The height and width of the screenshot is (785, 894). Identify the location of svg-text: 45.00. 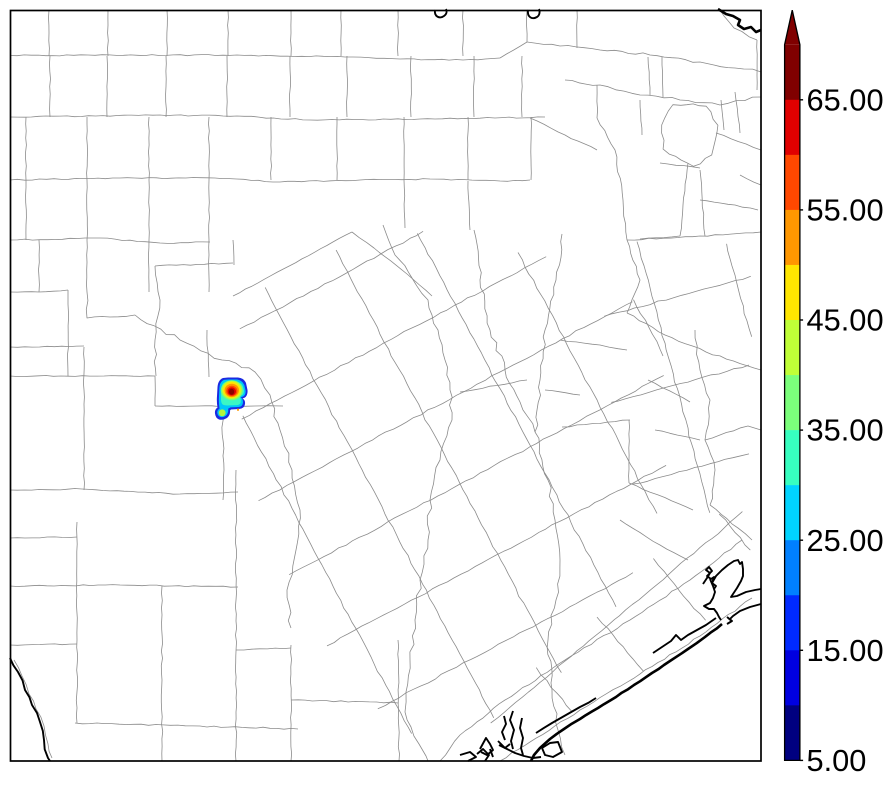
(845, 320).